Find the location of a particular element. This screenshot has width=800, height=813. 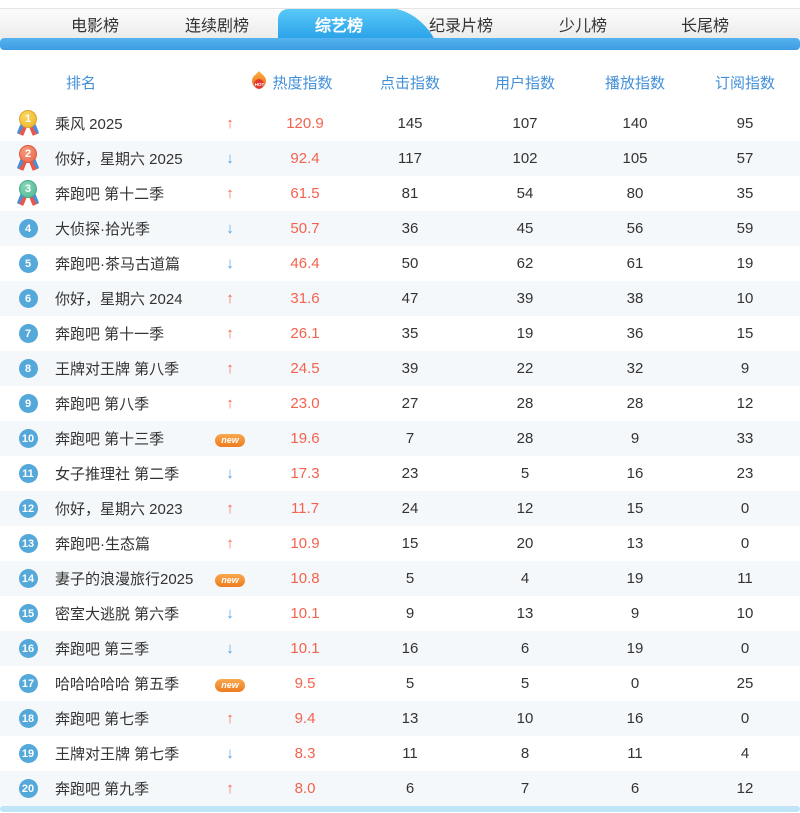

table-row: 16 奔跑吧 第三季 ↓ 10.1 16 6 19 0 is located at coordinates (400, 648).